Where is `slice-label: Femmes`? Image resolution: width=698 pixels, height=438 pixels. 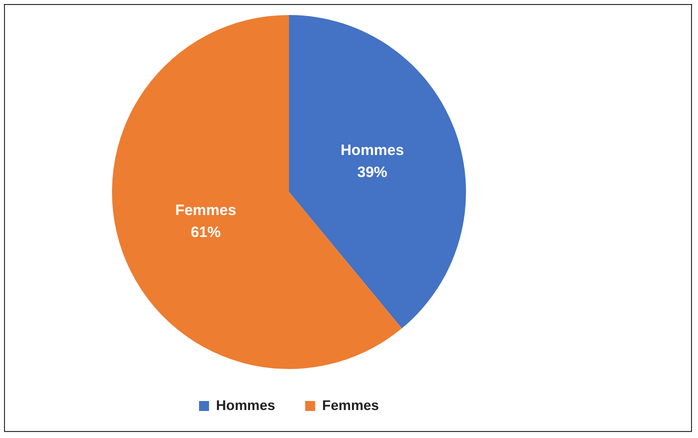 slice-label: Femmes is located at coordinates (205, 211).